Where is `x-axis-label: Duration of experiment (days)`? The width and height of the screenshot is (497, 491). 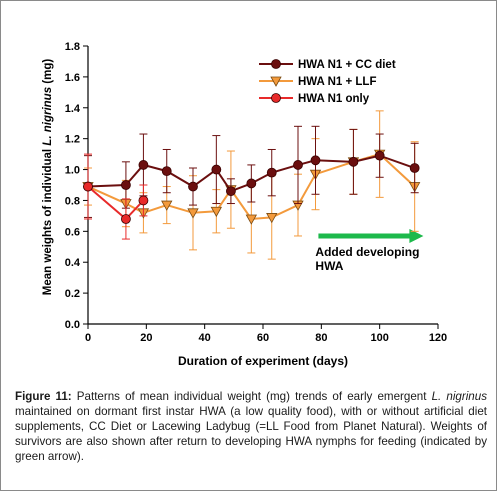
x-axis-label: Duration of experiment (days) is located at coordinates (263, 361).